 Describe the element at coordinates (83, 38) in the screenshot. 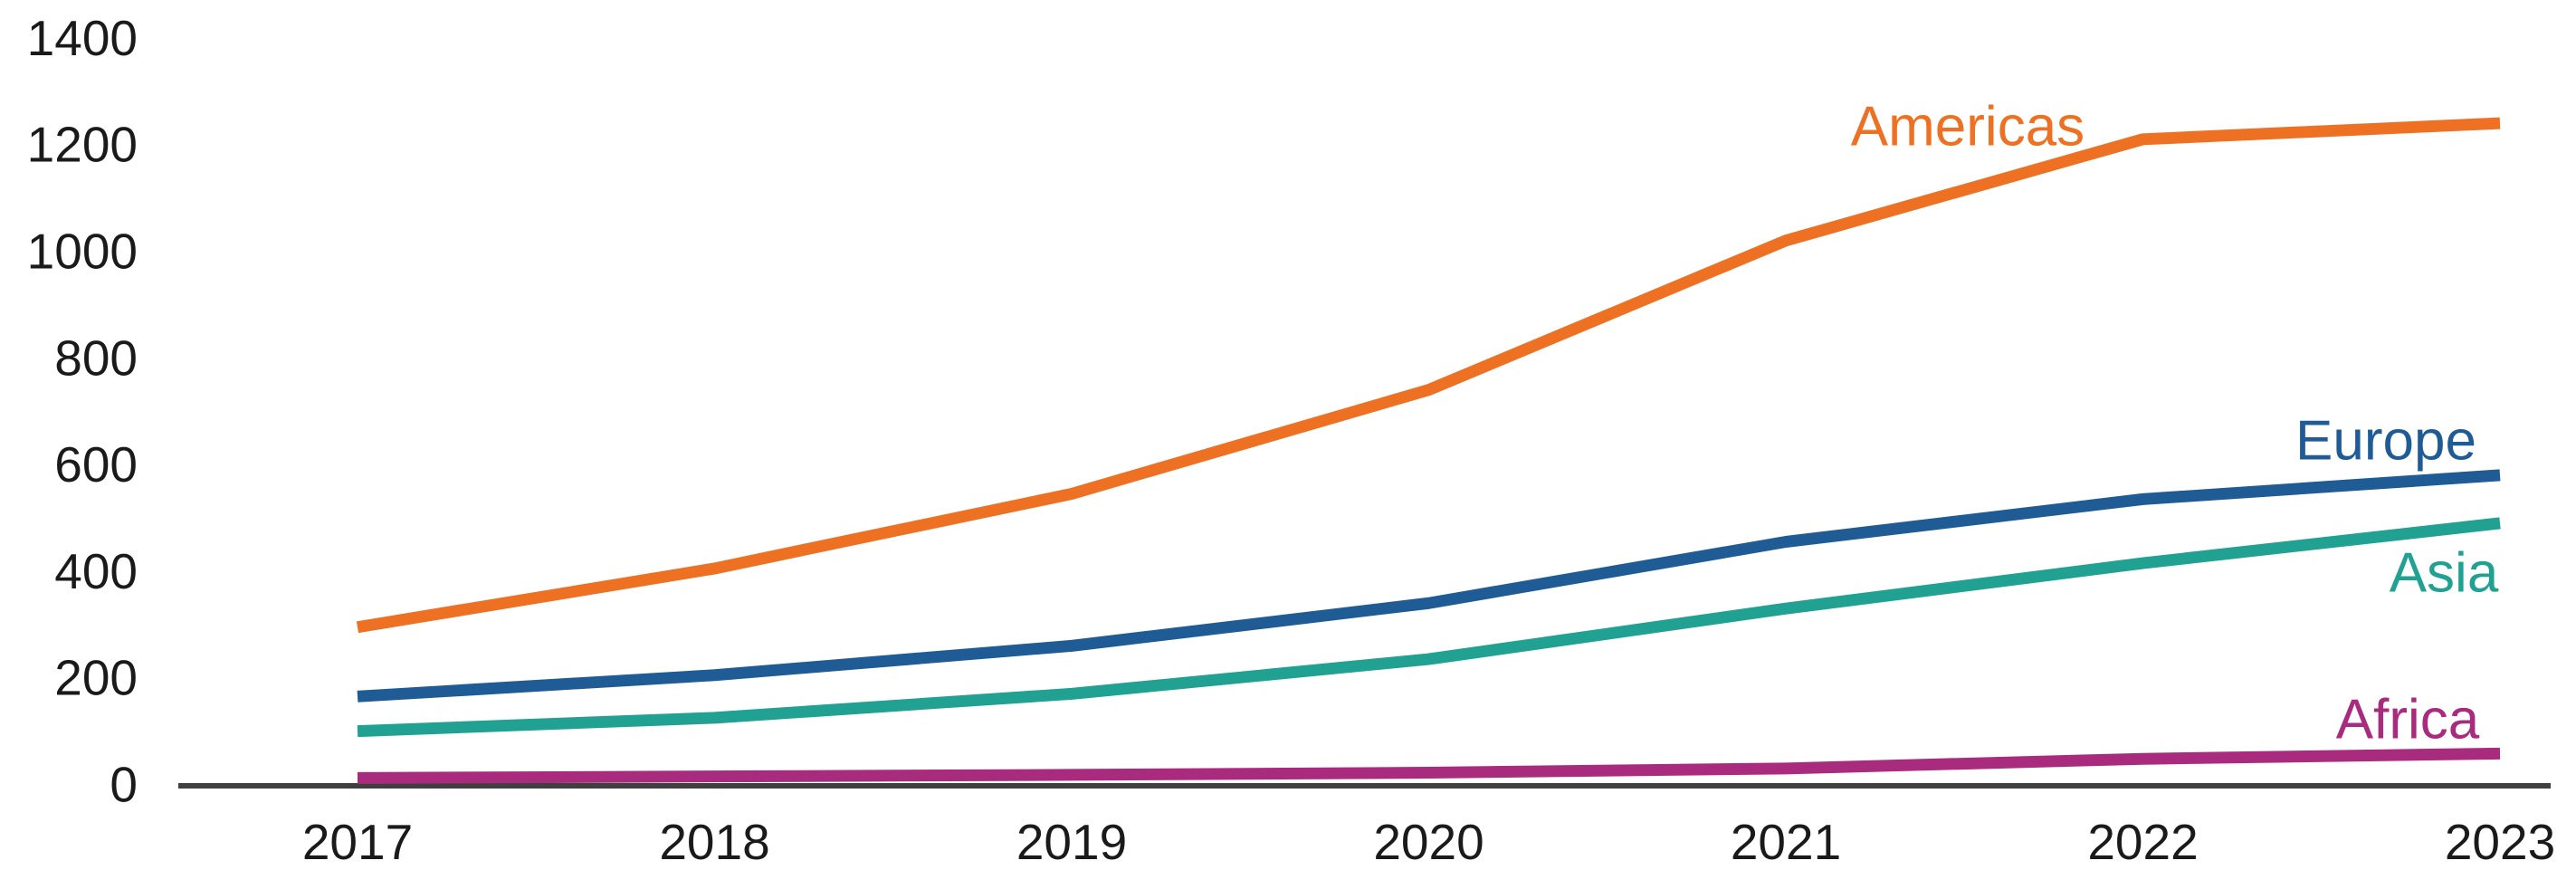

I see `y-axis-tick-label: 1400` at that location.